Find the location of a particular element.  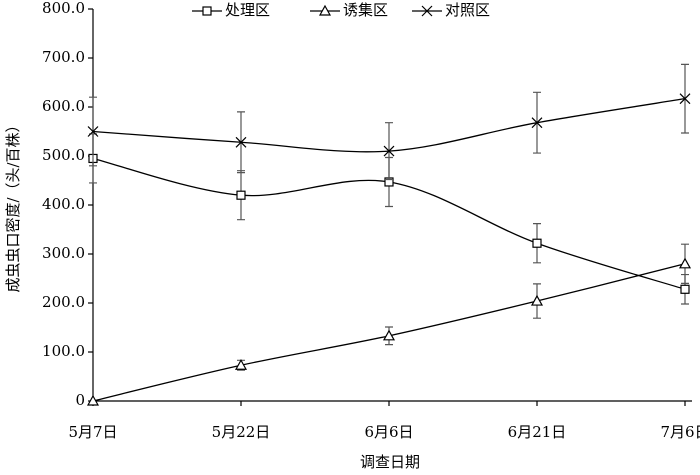

y-tick-label: 200.0 is located at coordinates (63, 302).